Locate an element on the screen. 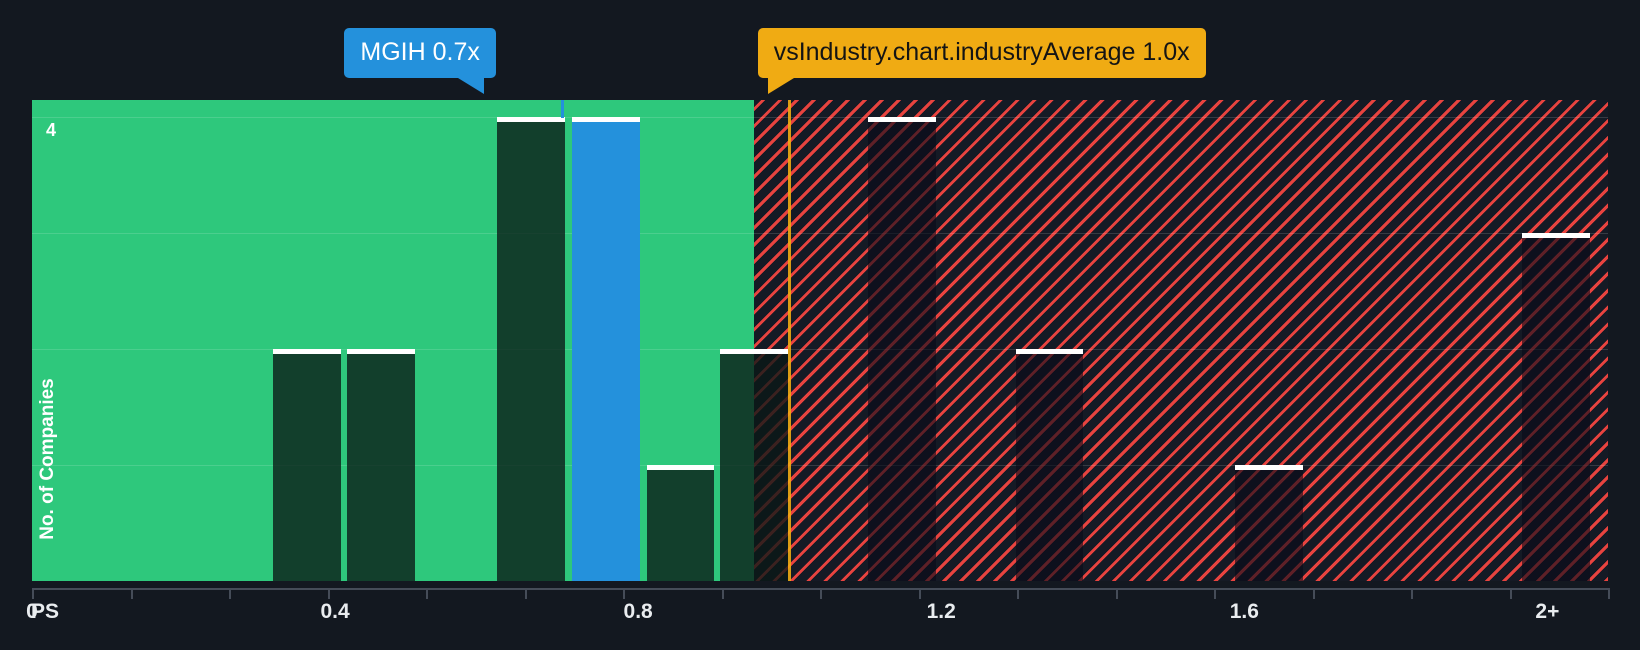 The width and height of the screenshot is (1640, 650). x-axis-tick-label: 0 is located at coordinates (32, 611).